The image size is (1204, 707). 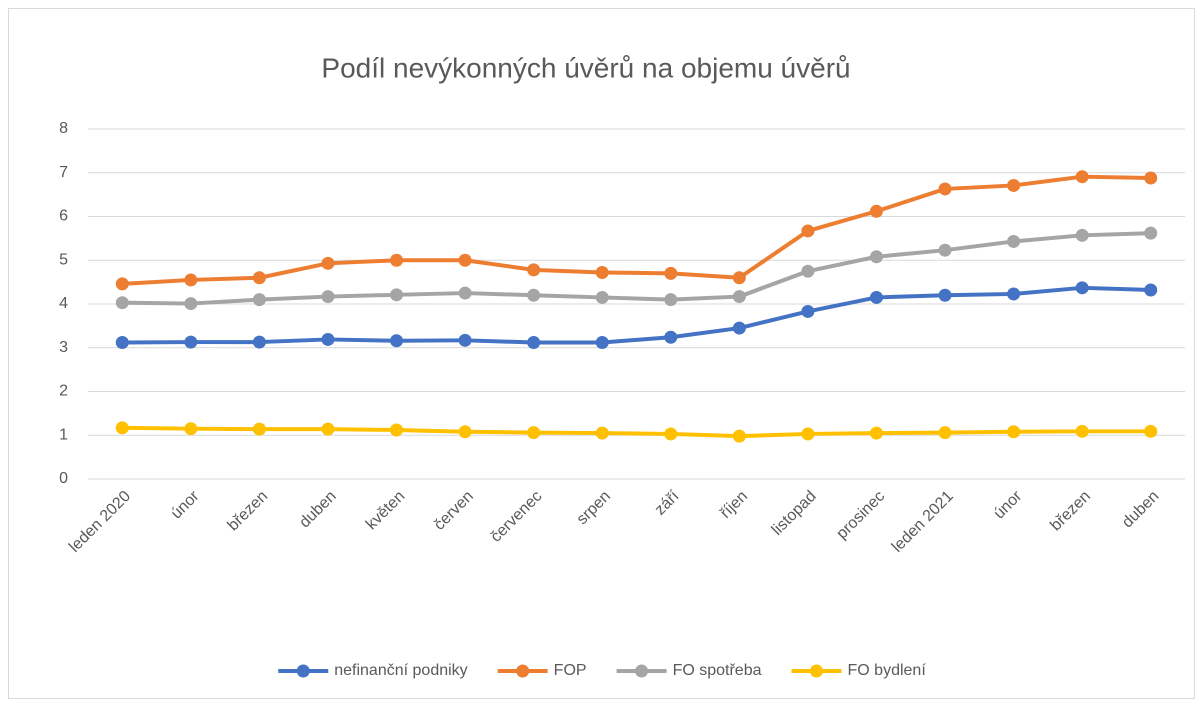 What do you see at coordinates (63, 128) in the screenshot?
I see `y-tick-label: 8` at bounding box center [63, 128].